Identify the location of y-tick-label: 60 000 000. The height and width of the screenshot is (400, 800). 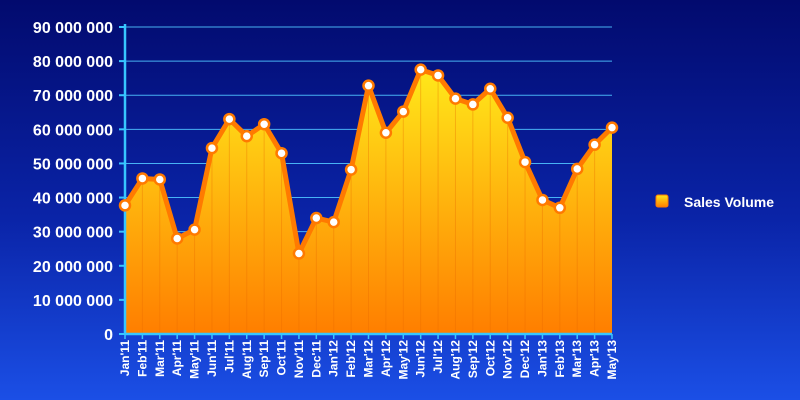
(73, 130).